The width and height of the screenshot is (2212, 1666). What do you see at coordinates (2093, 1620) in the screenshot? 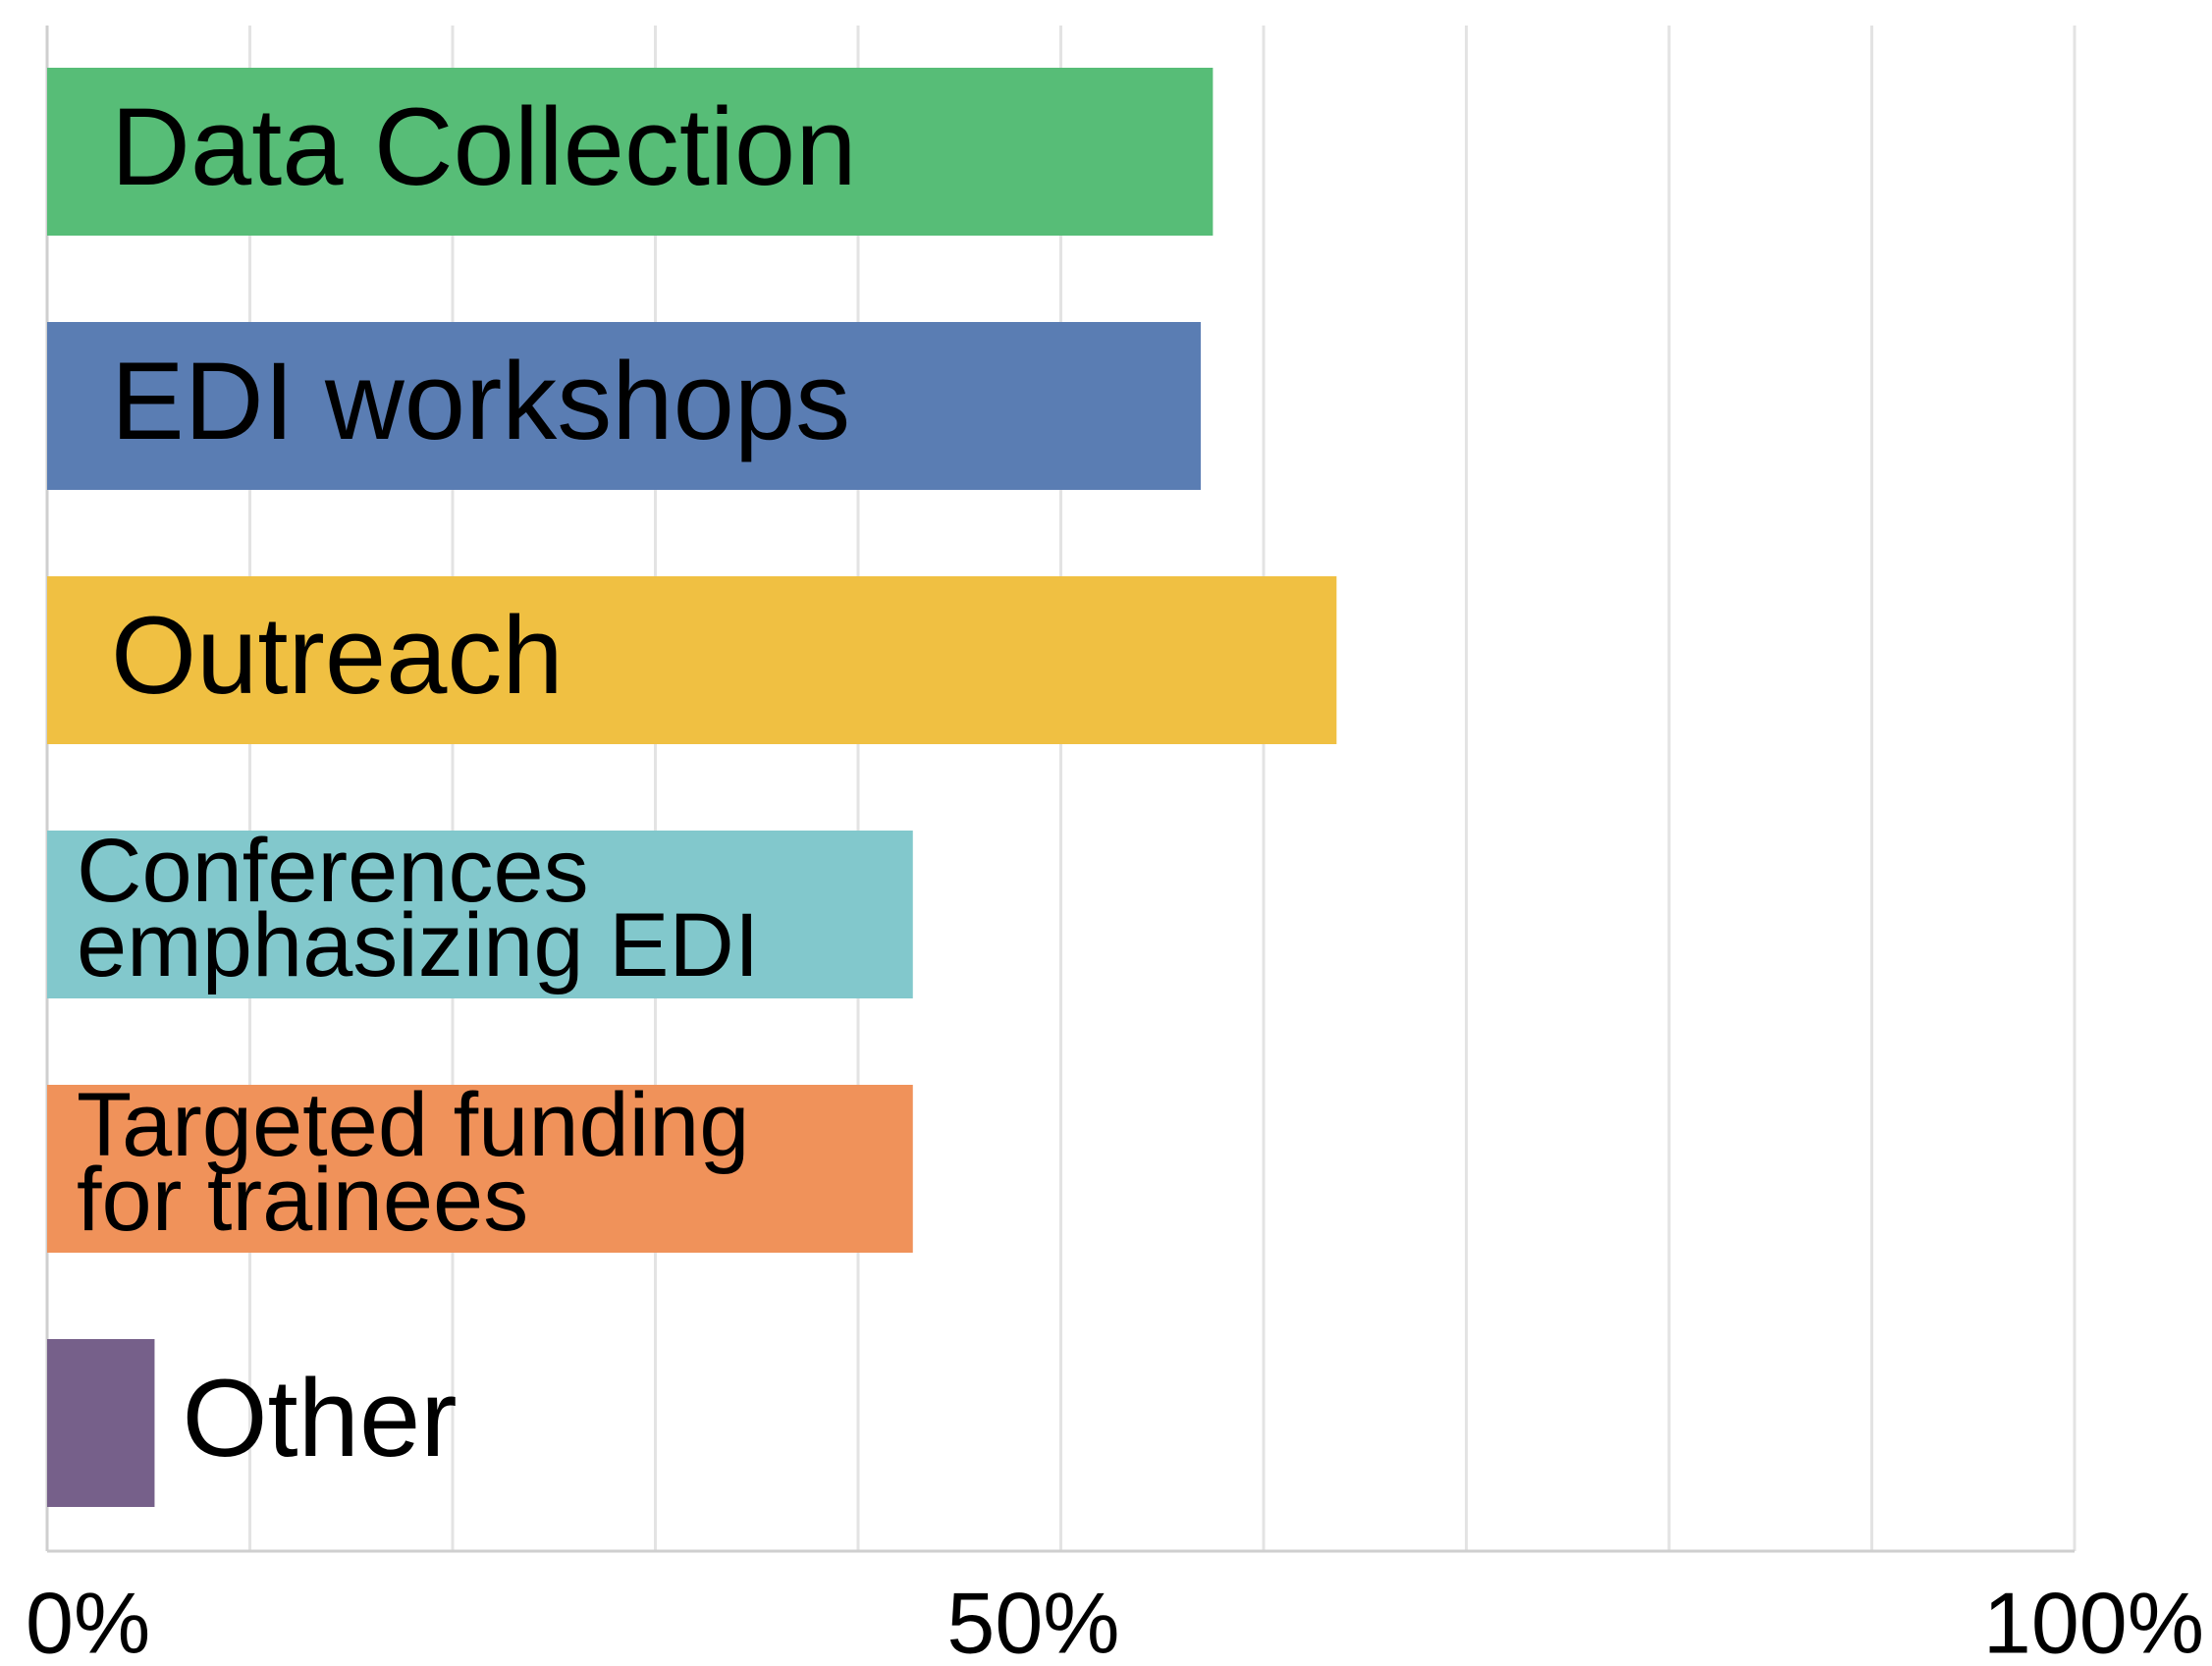
I see `x-tick-label: 100%` at bounding box center [2093, 1620].